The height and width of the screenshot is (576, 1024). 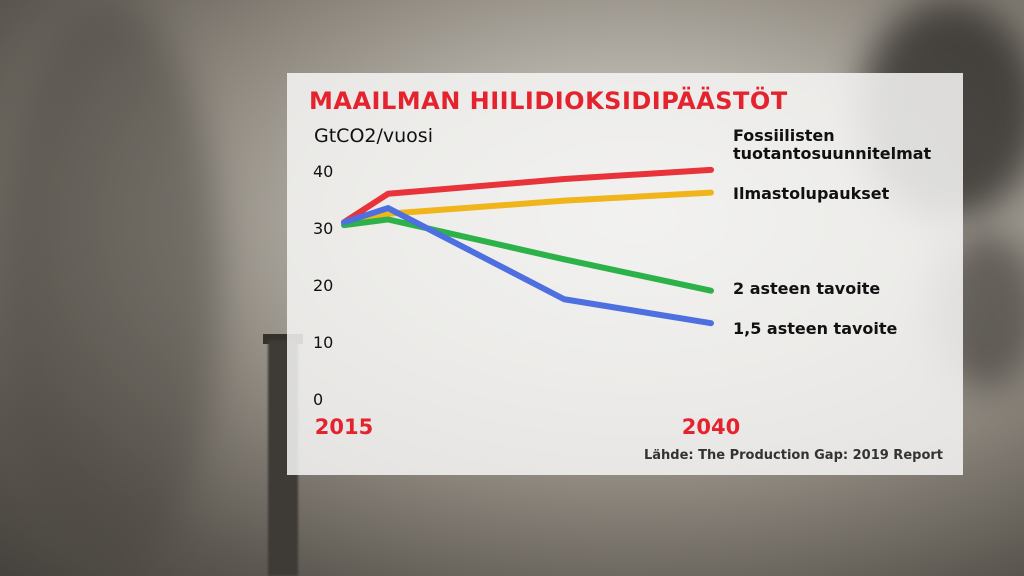 I want to click on series-label: 2 asteen tavoite, so click(x=806, y=288).